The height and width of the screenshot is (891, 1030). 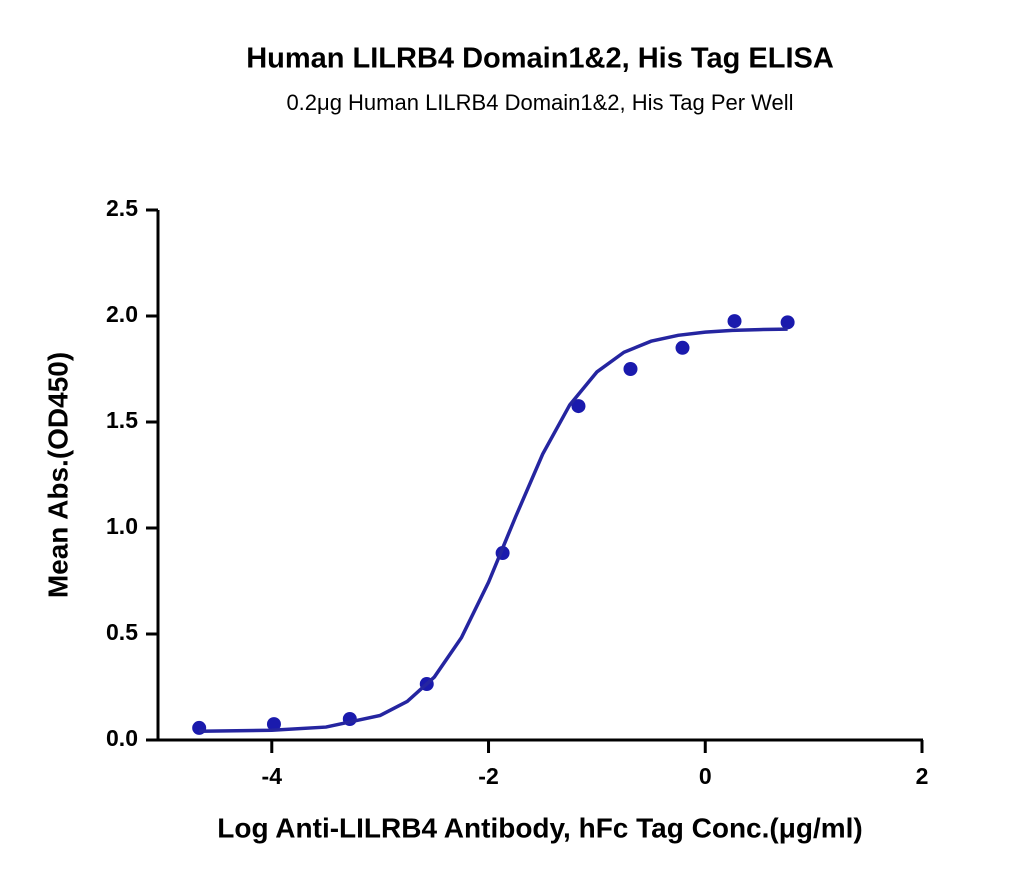 I want to click on y-tick-label: 1.0, so click(x=122, y=526).